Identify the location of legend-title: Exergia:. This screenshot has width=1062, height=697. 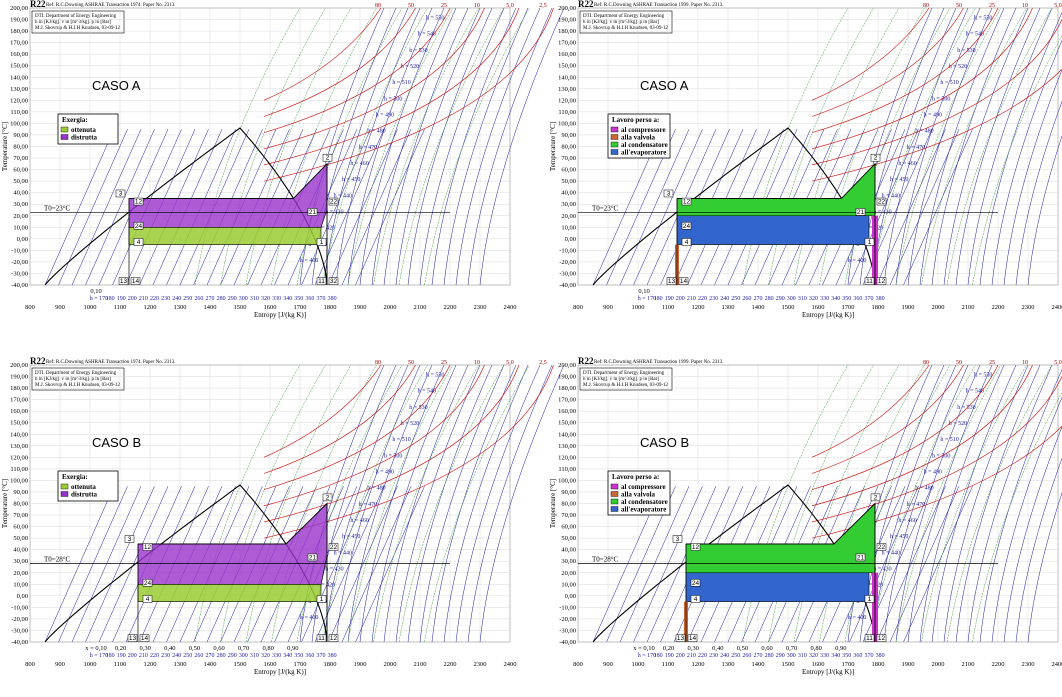
(75, 120).